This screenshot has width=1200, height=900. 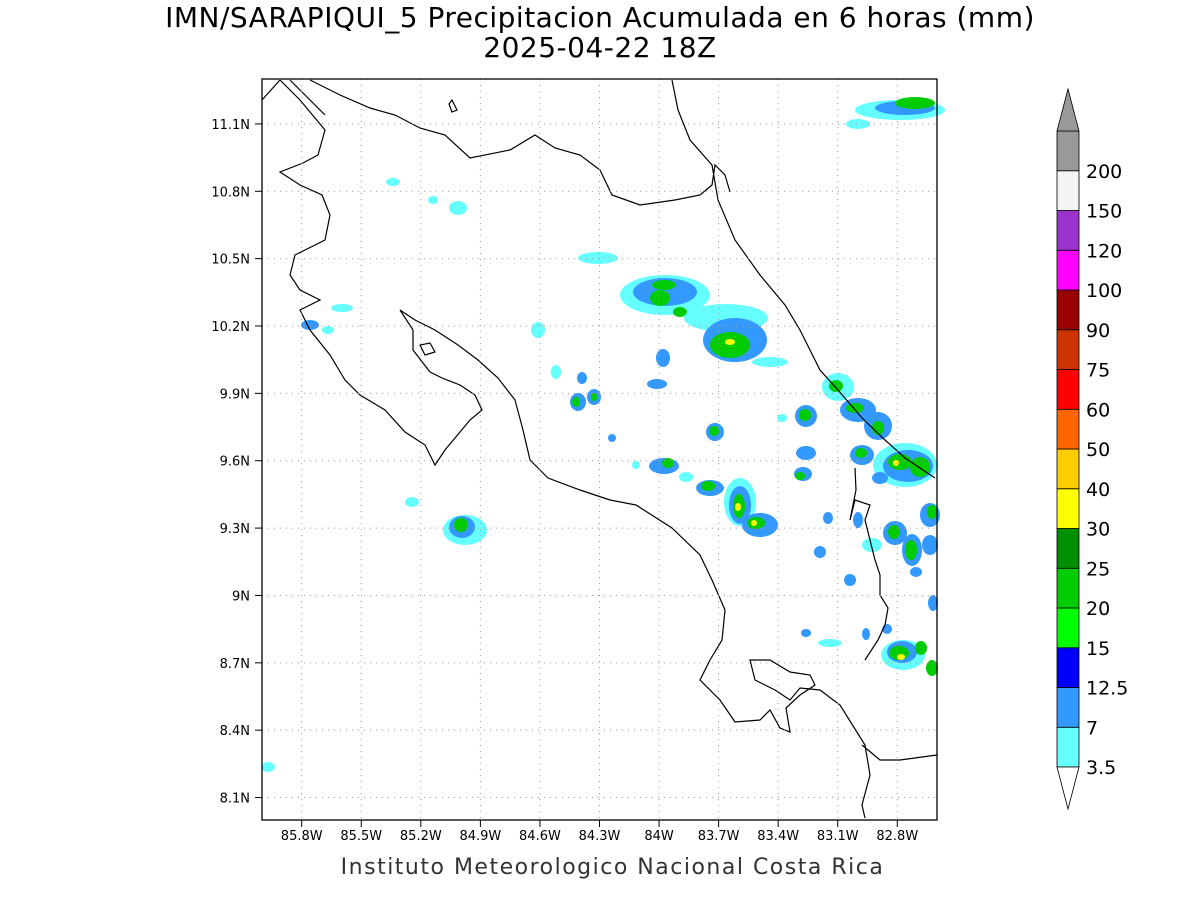 I want to click on colorbar-level-label: 90, so click(x=1098, y=331).